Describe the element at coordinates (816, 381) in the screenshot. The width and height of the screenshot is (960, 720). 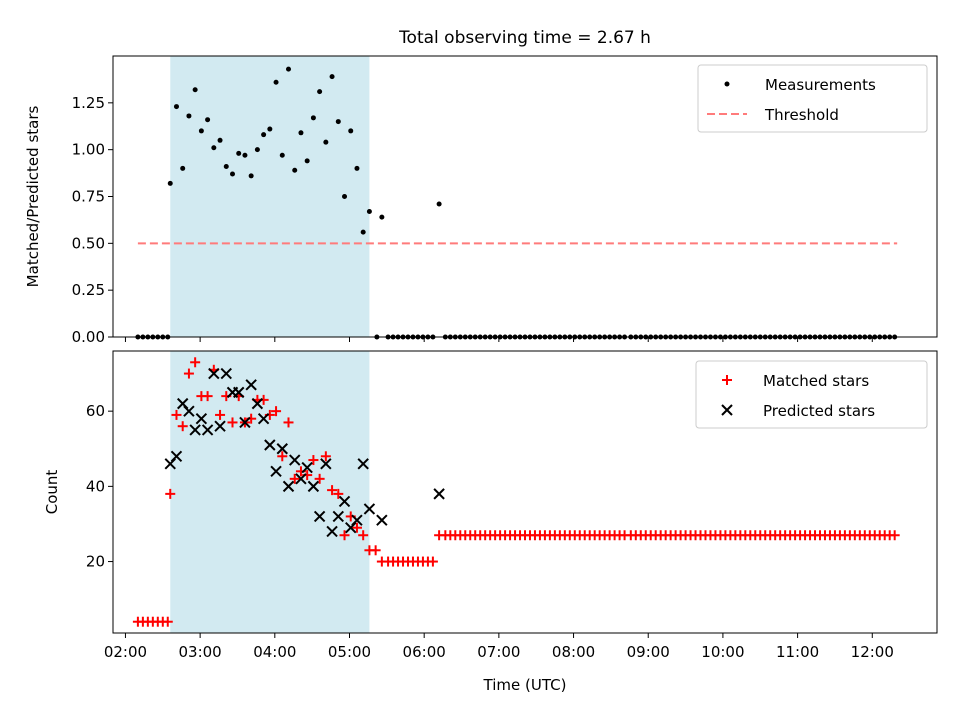
I see `legend-matched-label: Matched stars` at that location.